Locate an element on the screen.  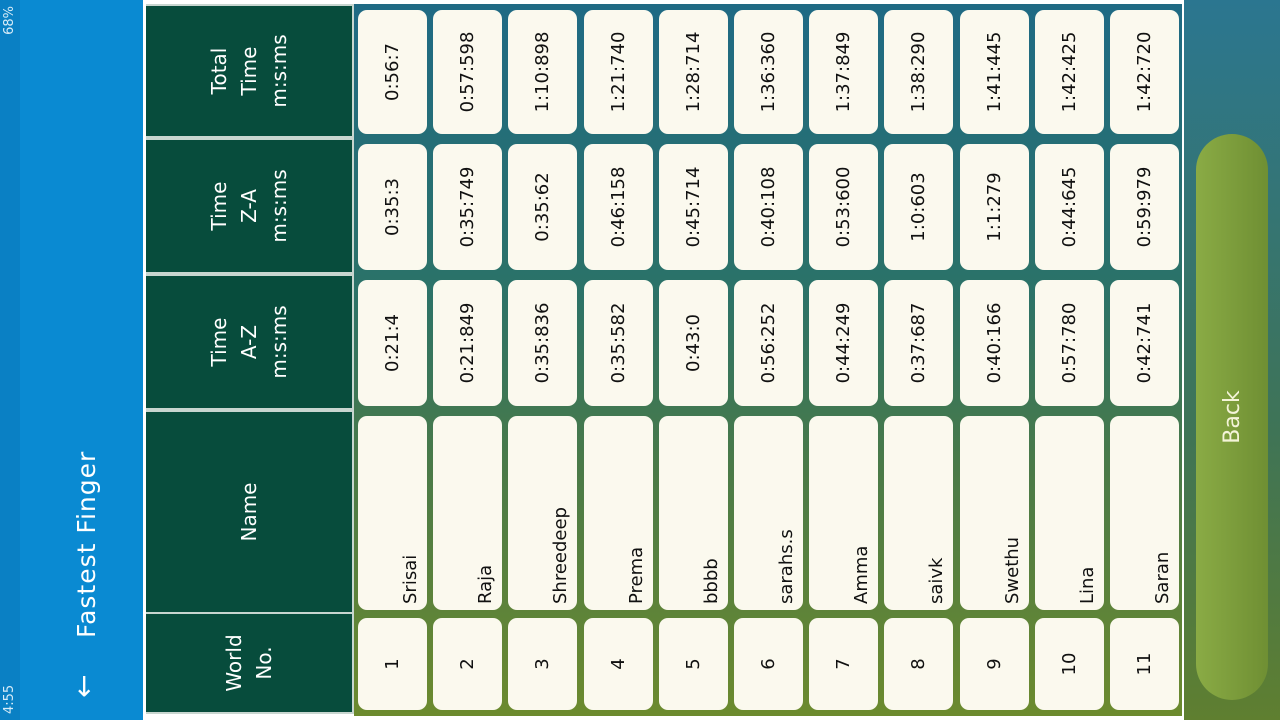
name-cell: bbbb is located at coordinates (693, 513).